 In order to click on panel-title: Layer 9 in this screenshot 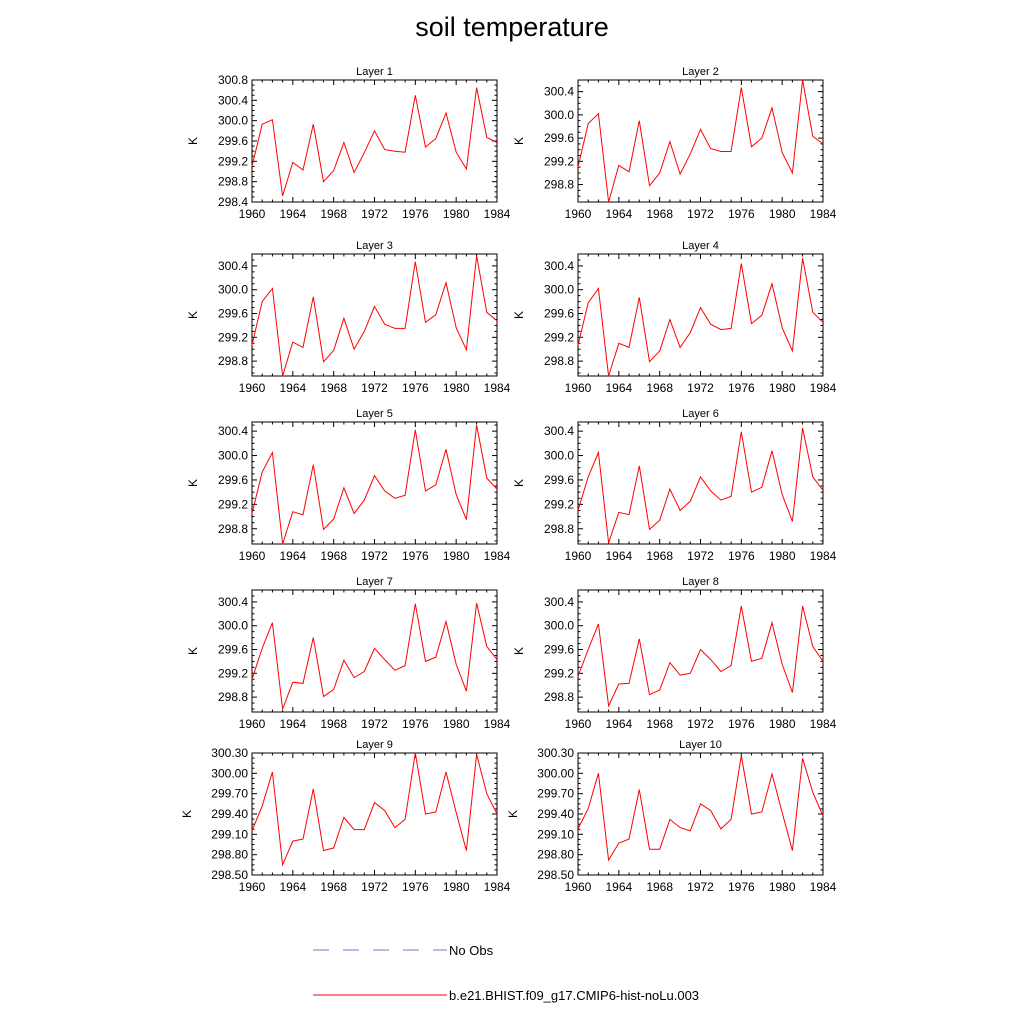, I will do `click(374, 745)`.